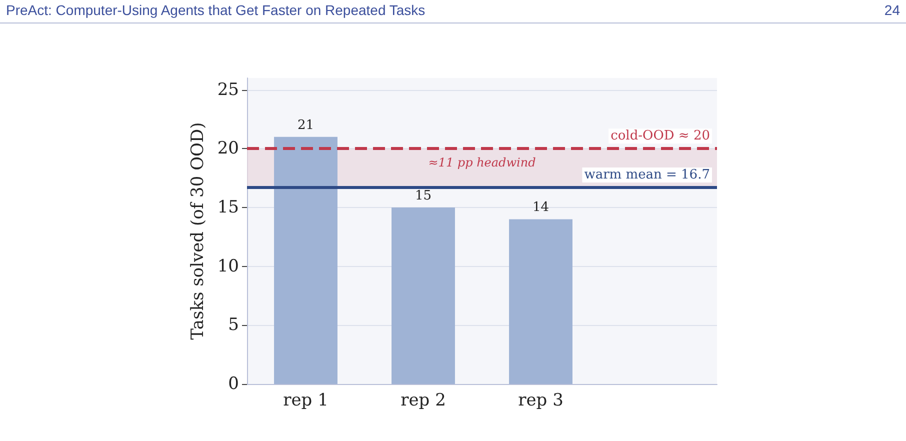 The height and width of the screenshot is (441, 906). Describe the element at coordinates (482, 163) in the screenshot. I see `band-label: ≈11 pp headwind` at that location.